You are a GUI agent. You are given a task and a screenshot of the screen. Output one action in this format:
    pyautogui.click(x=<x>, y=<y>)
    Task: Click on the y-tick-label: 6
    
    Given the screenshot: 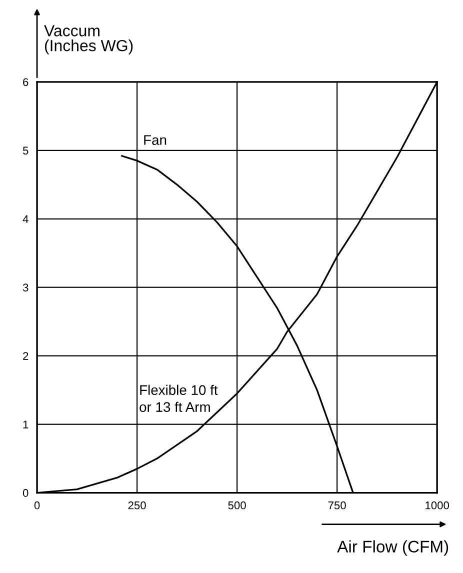 What is the action you would take?
    pyautogui.click(x=25, y=82)
    